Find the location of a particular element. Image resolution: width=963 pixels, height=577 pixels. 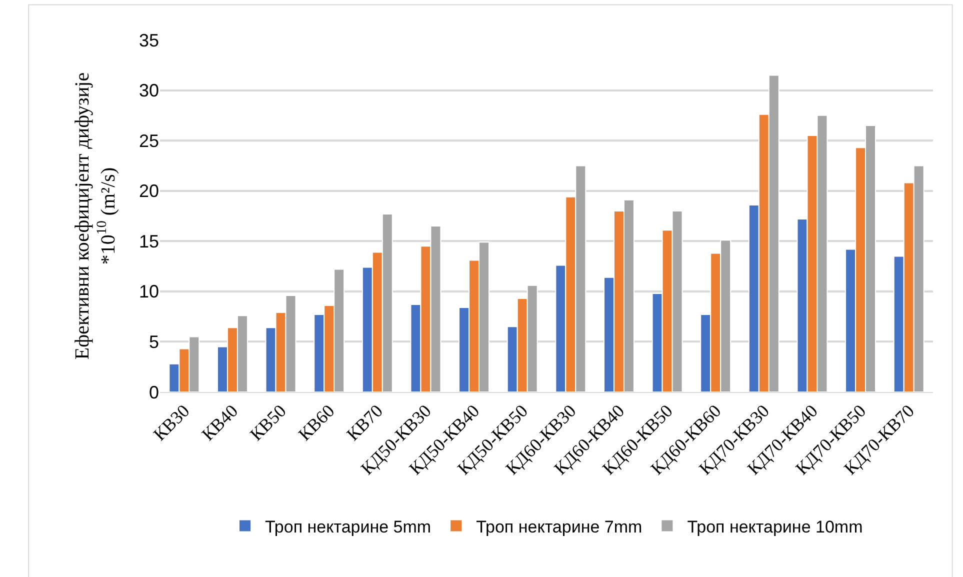

y-tick-label: 0 is located at coordinates (153, 392).